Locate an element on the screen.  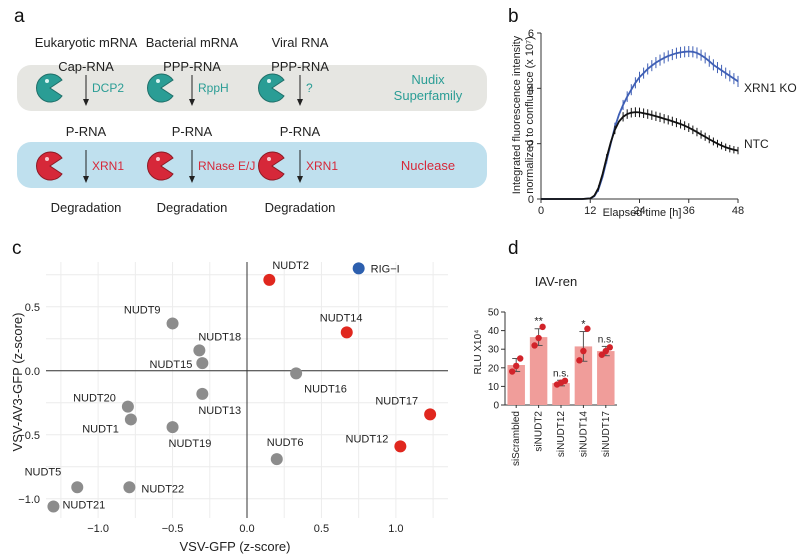
enzyme1-label: ? is located at coordinates (309, 88).